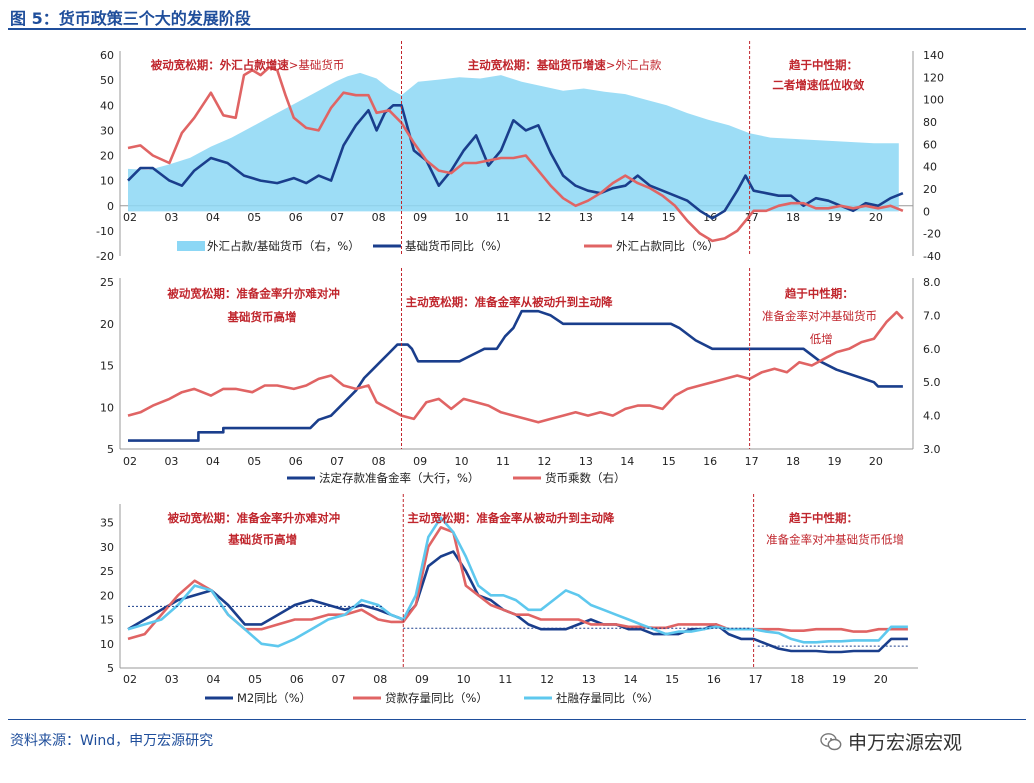  Describe the element at coordinates (891, 741) in the screenshot. I see `brand-mark: 申万宏源宏观` at that location.